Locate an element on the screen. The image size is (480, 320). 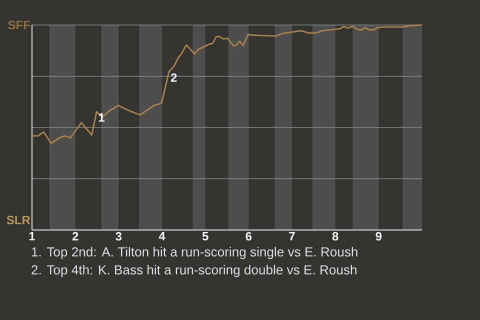
x-tick-label: 4 is located at coordinates (162, 236).